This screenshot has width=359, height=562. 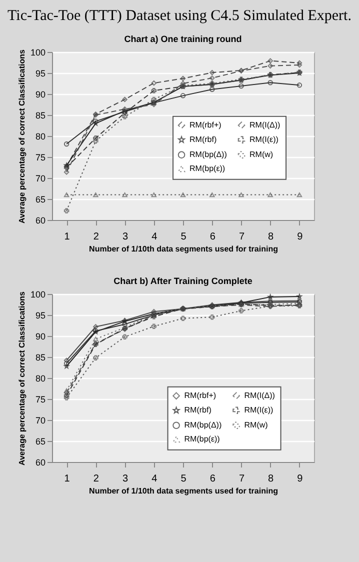 I want to click on chart-title: Chart a) One training round, so click(x=183, y=39).